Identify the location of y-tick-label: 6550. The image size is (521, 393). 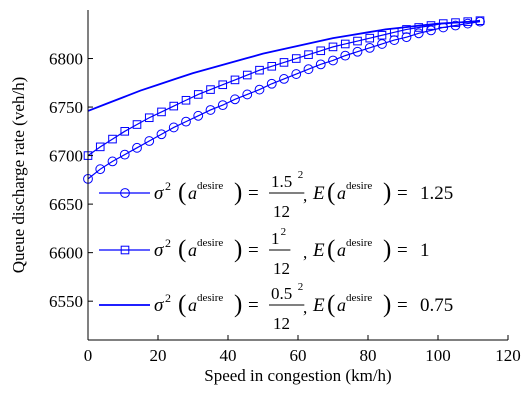
(66, 301).